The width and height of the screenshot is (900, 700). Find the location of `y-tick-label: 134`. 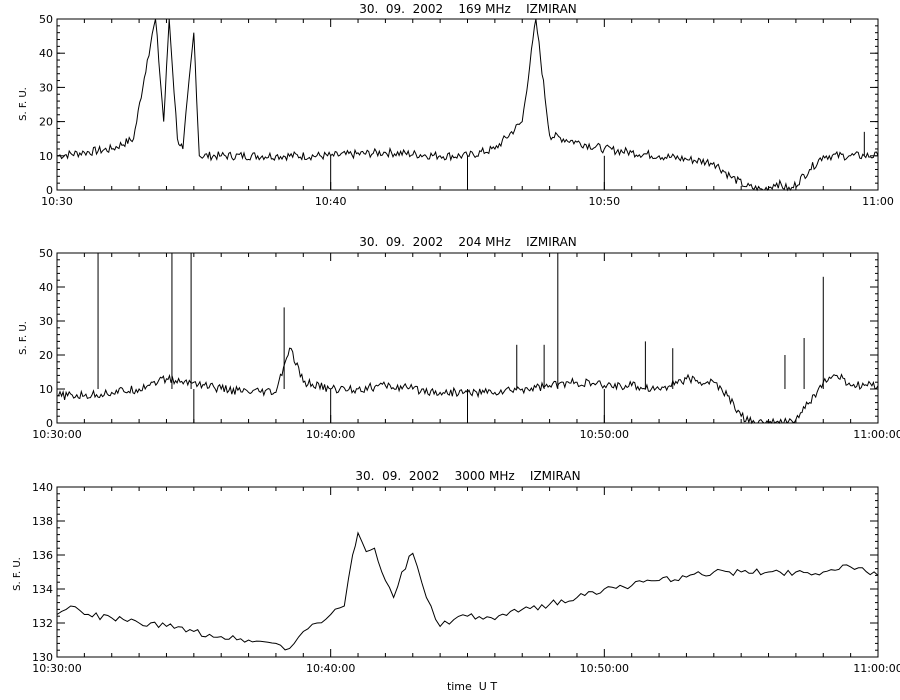

y-tick-label: 134 is located at coordinates (42, 589).